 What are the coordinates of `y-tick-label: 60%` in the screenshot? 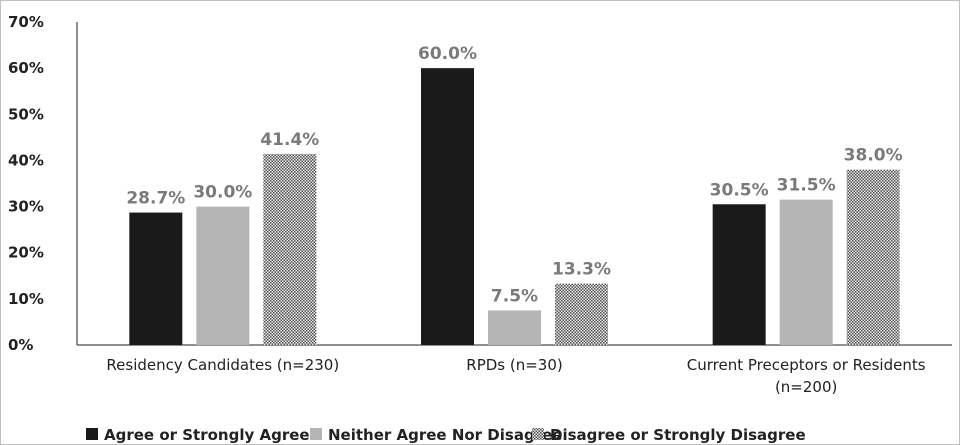 It's located at (26, 68).